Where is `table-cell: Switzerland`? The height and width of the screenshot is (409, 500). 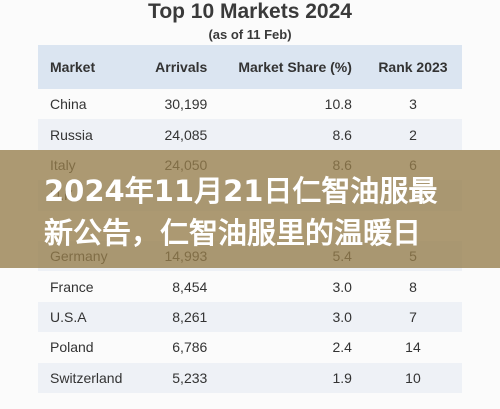 table-cell: Switzerland is located at coordinates (89, 377).